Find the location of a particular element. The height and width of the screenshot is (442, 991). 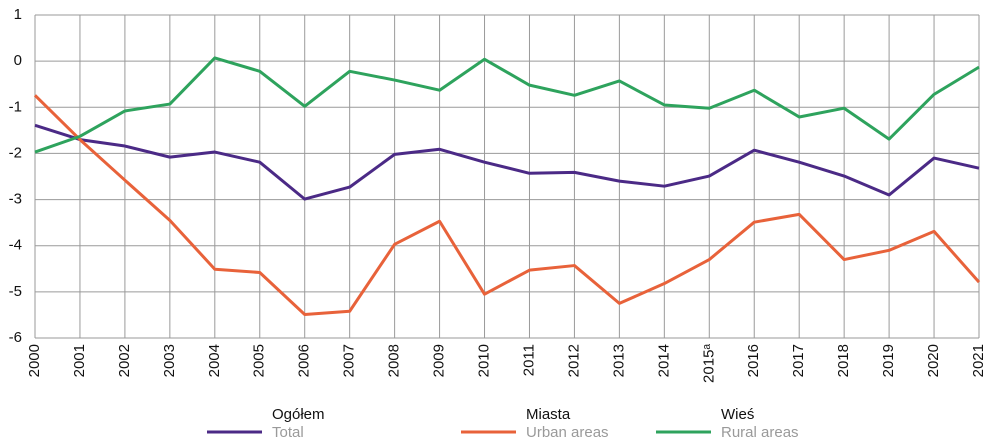

x-tick-label: 2010 is located at coordinates (483, 360).